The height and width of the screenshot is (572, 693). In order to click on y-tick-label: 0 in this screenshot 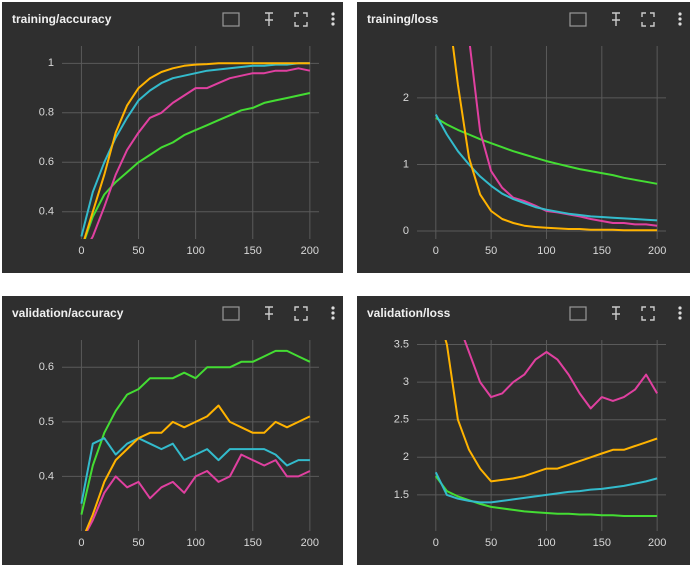, I will do `click(406, 231)`.